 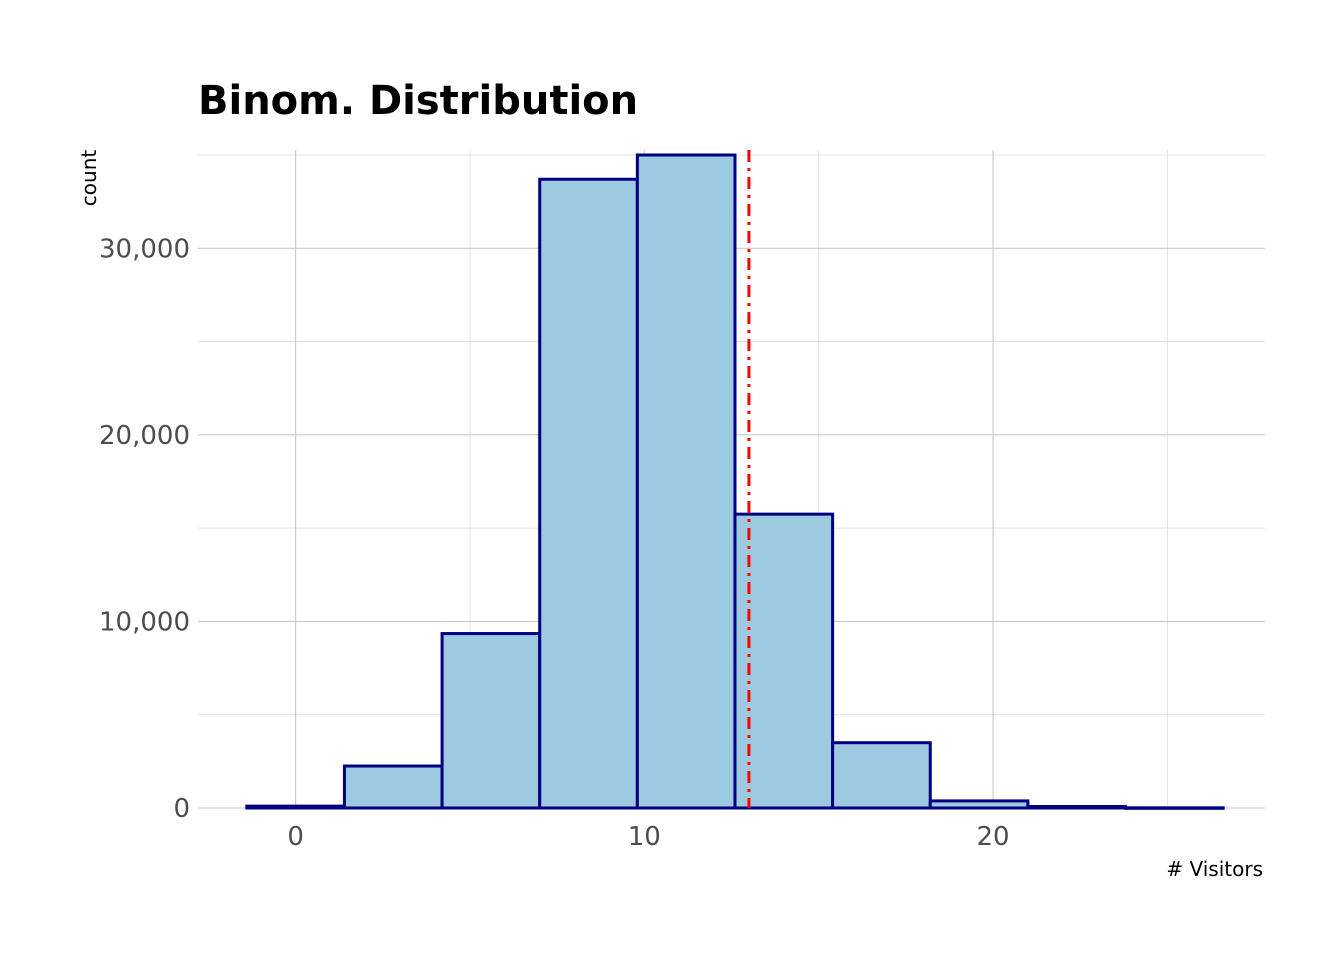 I want to click on x-tick-label: 20, so click(x=992, y=837).